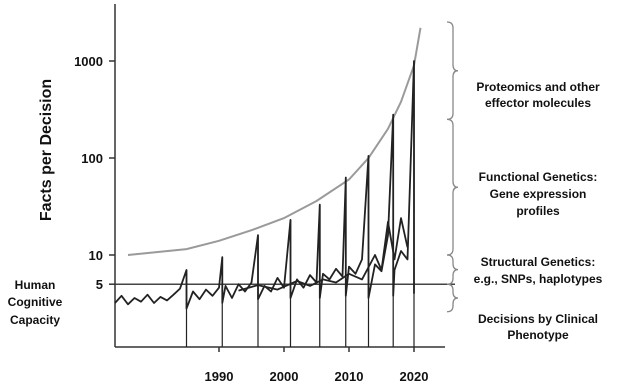 This screenshot has width=628, height=383. I want to click on y-tick-label: 5, so click(99, 284).